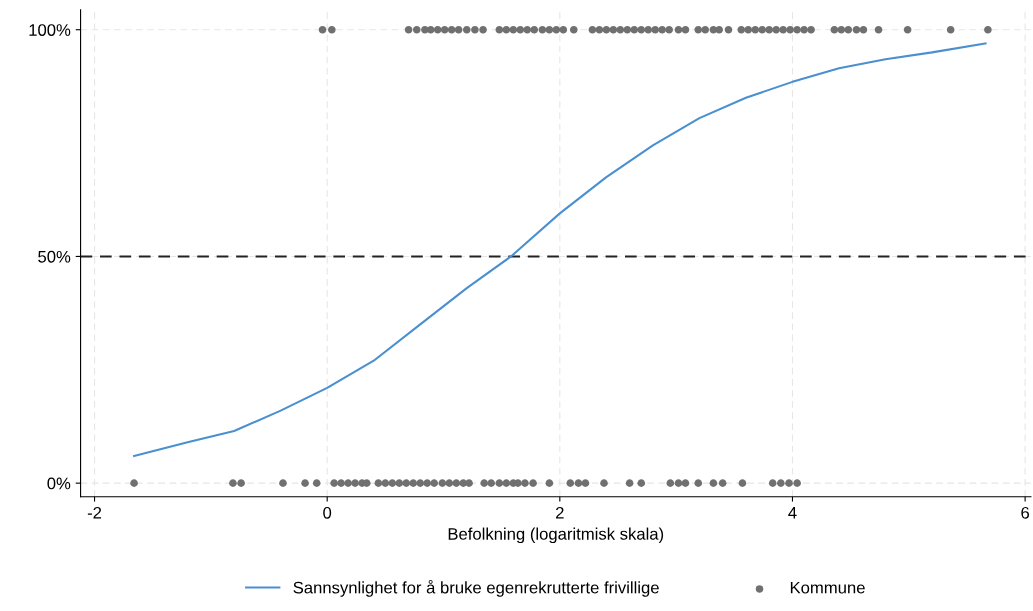 The image size is (1033, 611). Describe the element at coordinates (50, 30) in the screenshot. I see `y-tick-label: 100%` at that location.